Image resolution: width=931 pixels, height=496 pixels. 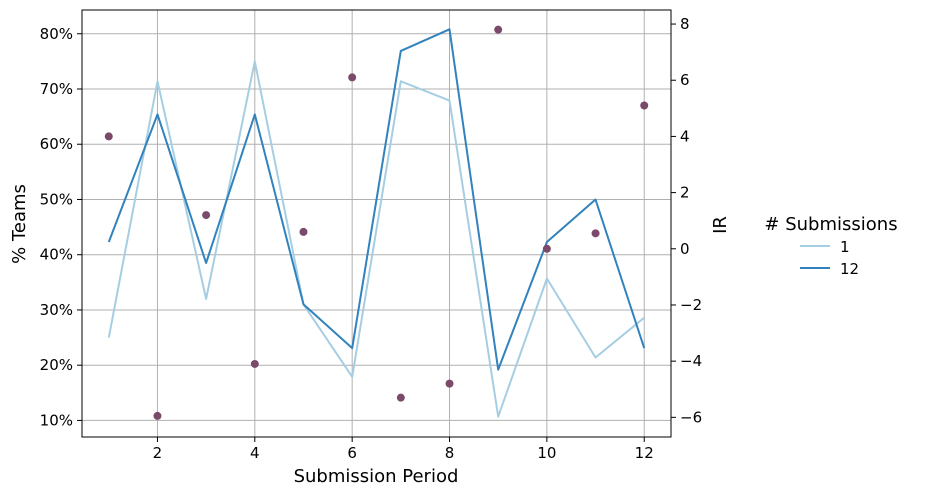 What do you see at coordinates (61, 227) in the screenshot?
I see `left-y-axis: 10% 20% 30% 40% 50% 60% 70% 80%` at bounding box center [61, 227].